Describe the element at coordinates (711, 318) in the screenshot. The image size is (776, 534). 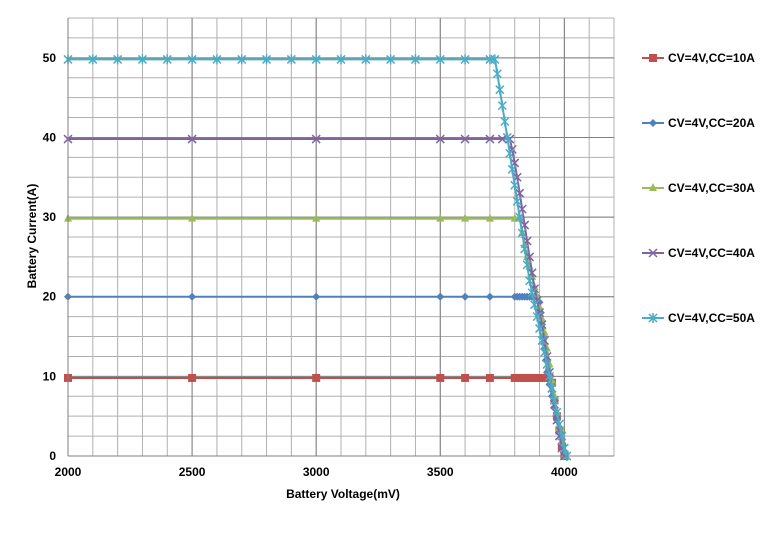
I see `legend-label: CV=4V,CC=50A` at that location.